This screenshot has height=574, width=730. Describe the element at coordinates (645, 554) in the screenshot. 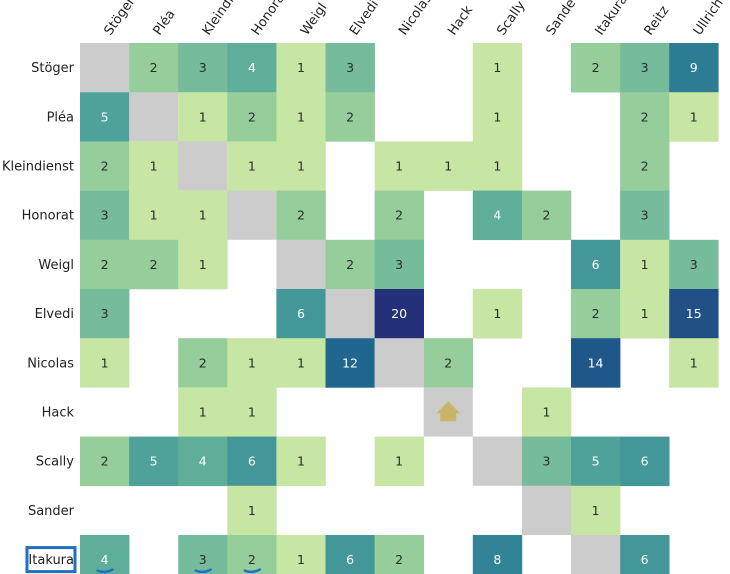

I see `cell-itakura-reitz` at that location.